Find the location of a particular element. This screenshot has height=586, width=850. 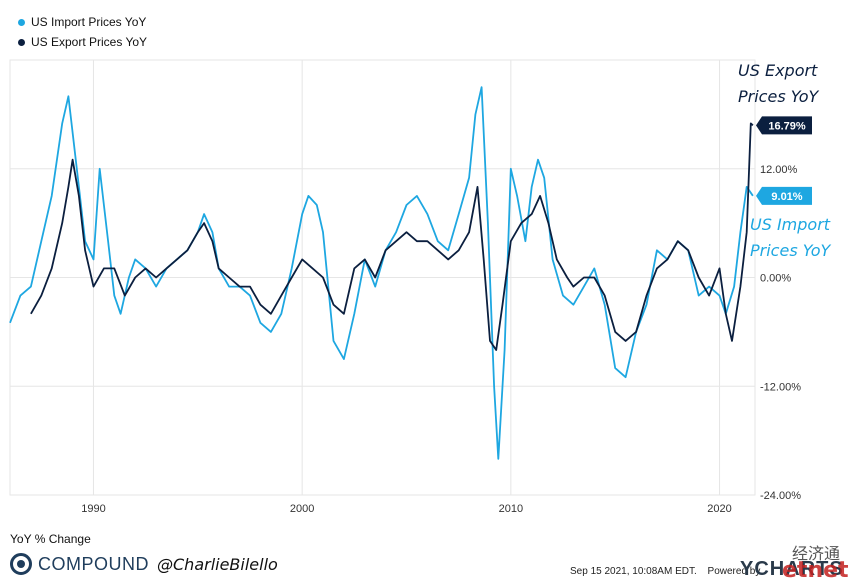

brand-name: COMPOUND is located at coordinates (93, 563).